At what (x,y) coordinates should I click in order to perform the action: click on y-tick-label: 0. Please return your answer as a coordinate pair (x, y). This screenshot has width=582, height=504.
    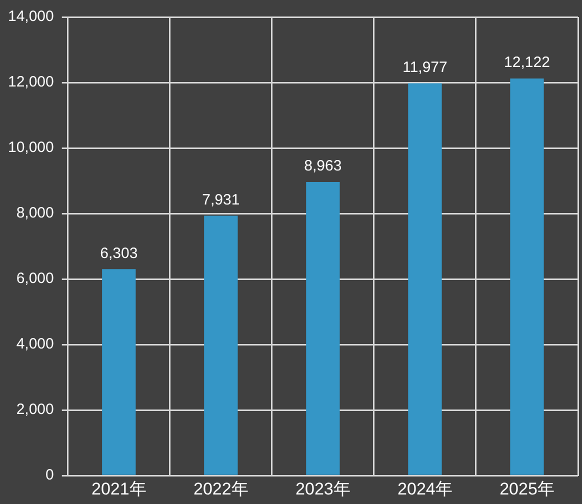
    Looking at the image, I should click on (50, 475).